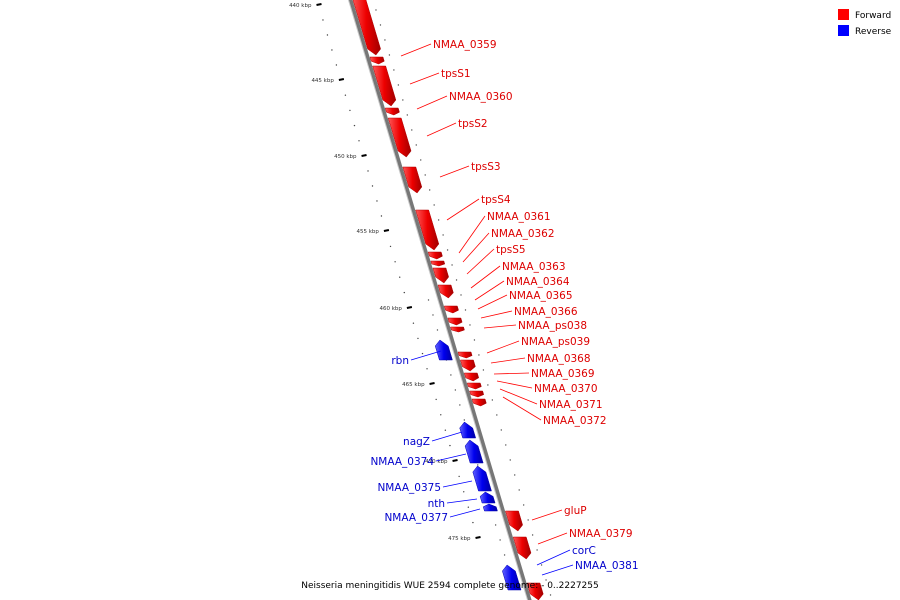 The width and height of the screenshot is (900, 600). Describe the element at coordinates (534, 267) in the screenshot. I see `gene-label-nmaa-0363: NMAA_0363` at that location.